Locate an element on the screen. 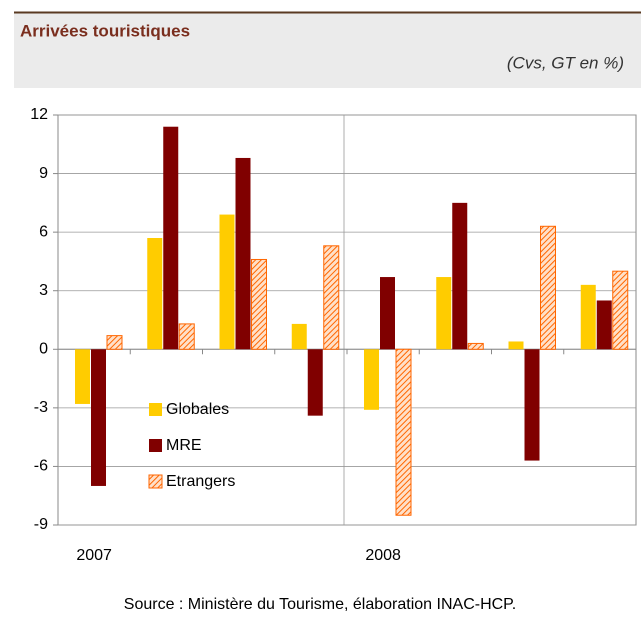 Image resolution: width=641 pixels, height=642 pixels. legend-label: MRE is located at coordinates (184, 445).